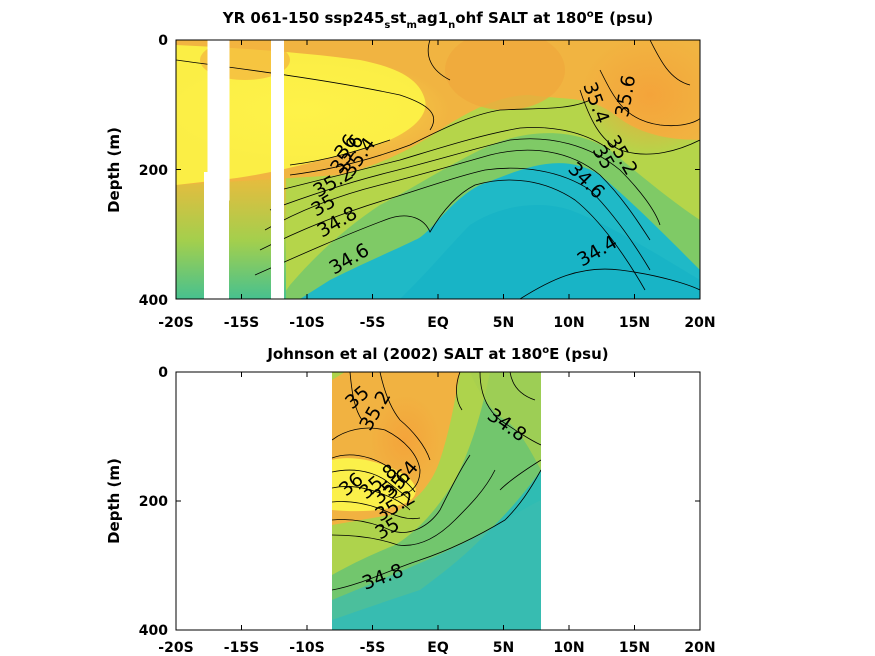 Image resolution: width=875 pixels, height=656 pixels. What do you see at coordinates (437, 354) in the screenshot?
I see `panel-bottom-title: Johnson et al (2002) SALT at 180oE (psu)` at bounding box center [437, 354].